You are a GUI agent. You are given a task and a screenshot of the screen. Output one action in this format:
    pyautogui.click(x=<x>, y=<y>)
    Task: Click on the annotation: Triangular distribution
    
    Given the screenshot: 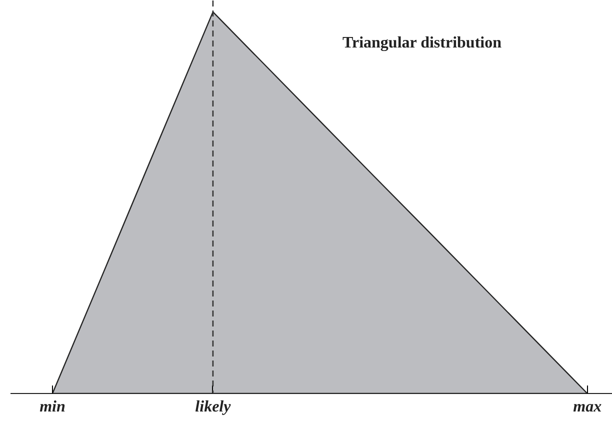 What is the action you would take?
    pyautogui.click(x=422, y=43)
    